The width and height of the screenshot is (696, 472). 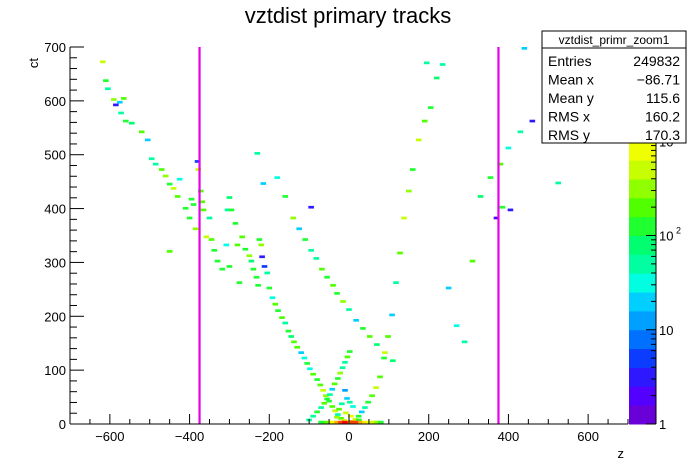 I want to click on stats-row-value: 160.2, so click(x=662, y=117).